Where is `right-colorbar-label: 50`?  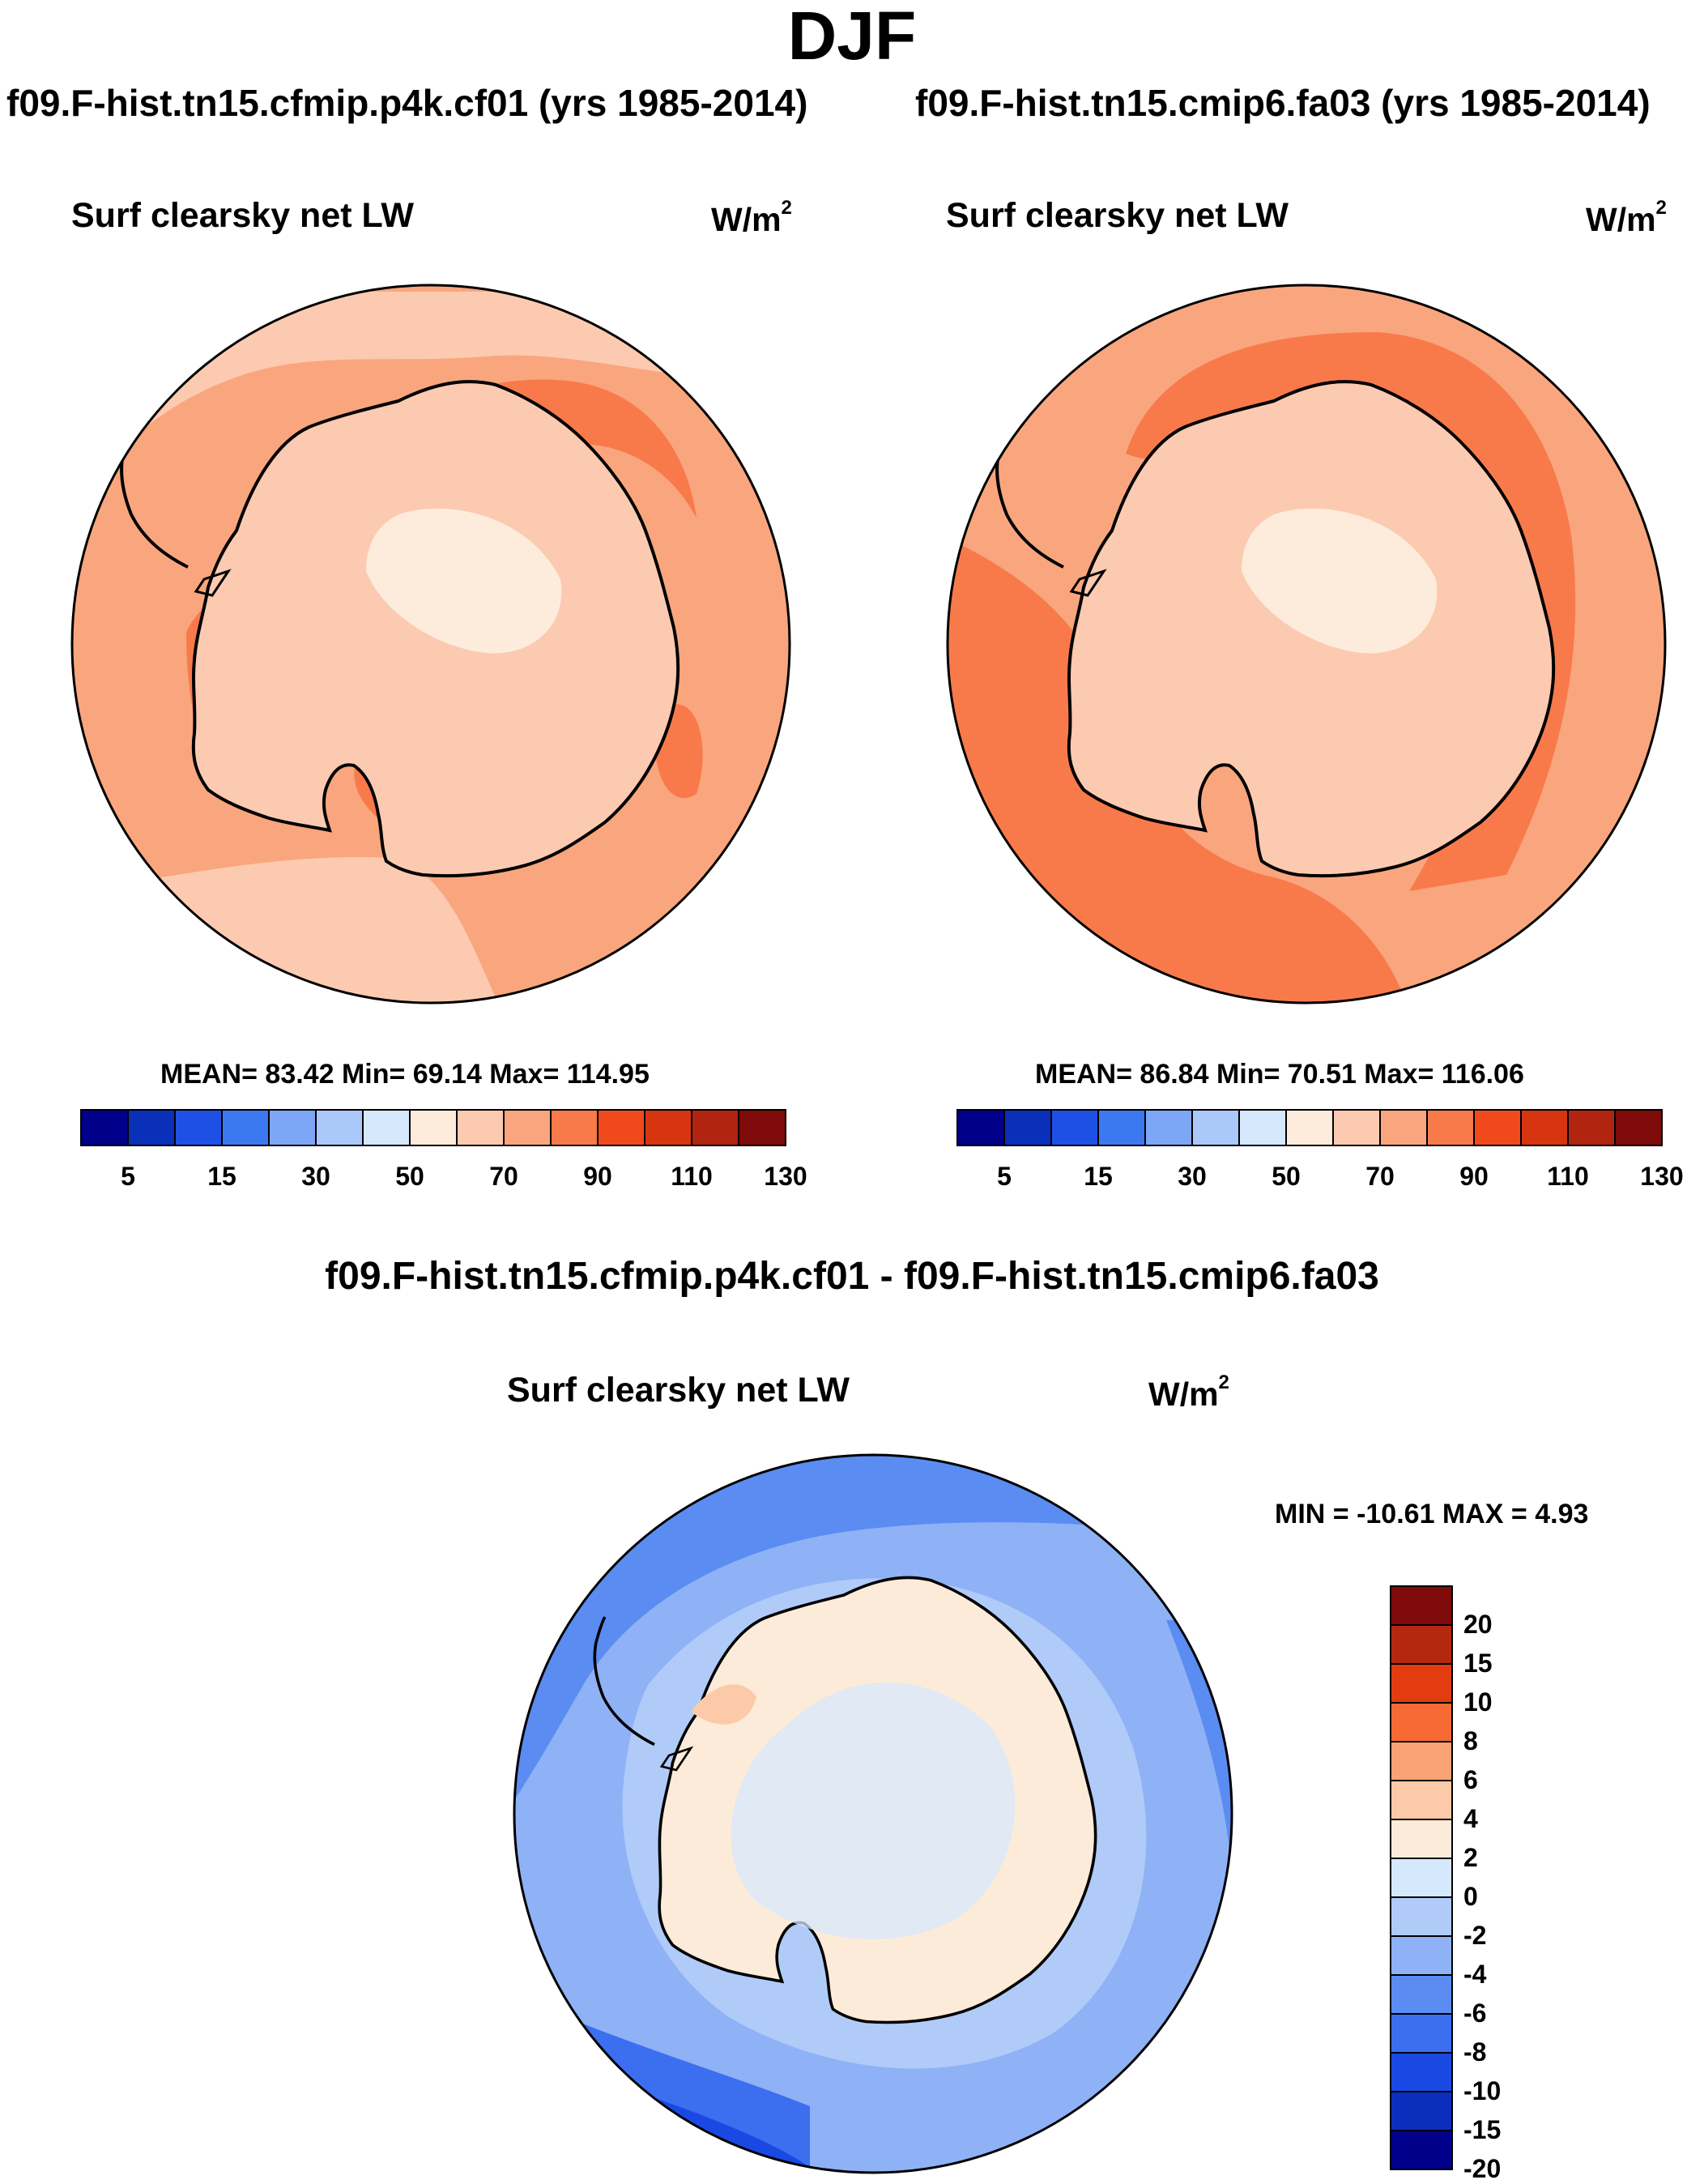 right-colorbar-label: 50 is located at coordinates (1286, 1176).